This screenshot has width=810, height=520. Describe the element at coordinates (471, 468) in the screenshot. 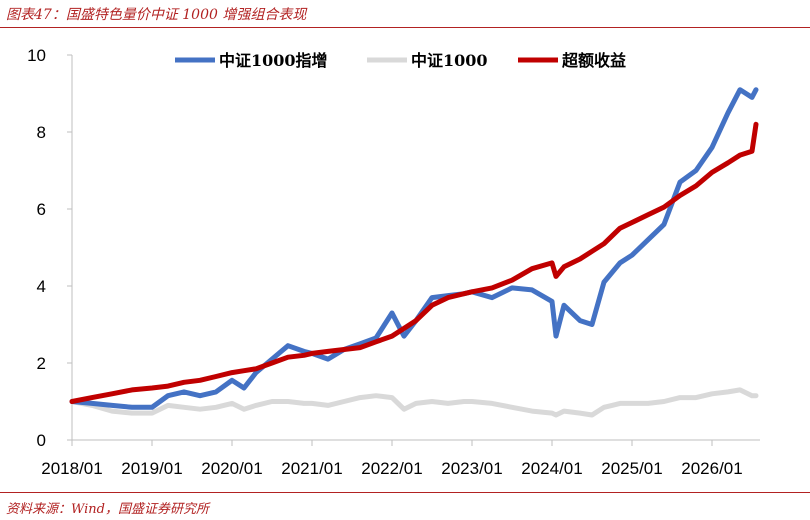

I see `x-tick-label: 2023/01` at that location.